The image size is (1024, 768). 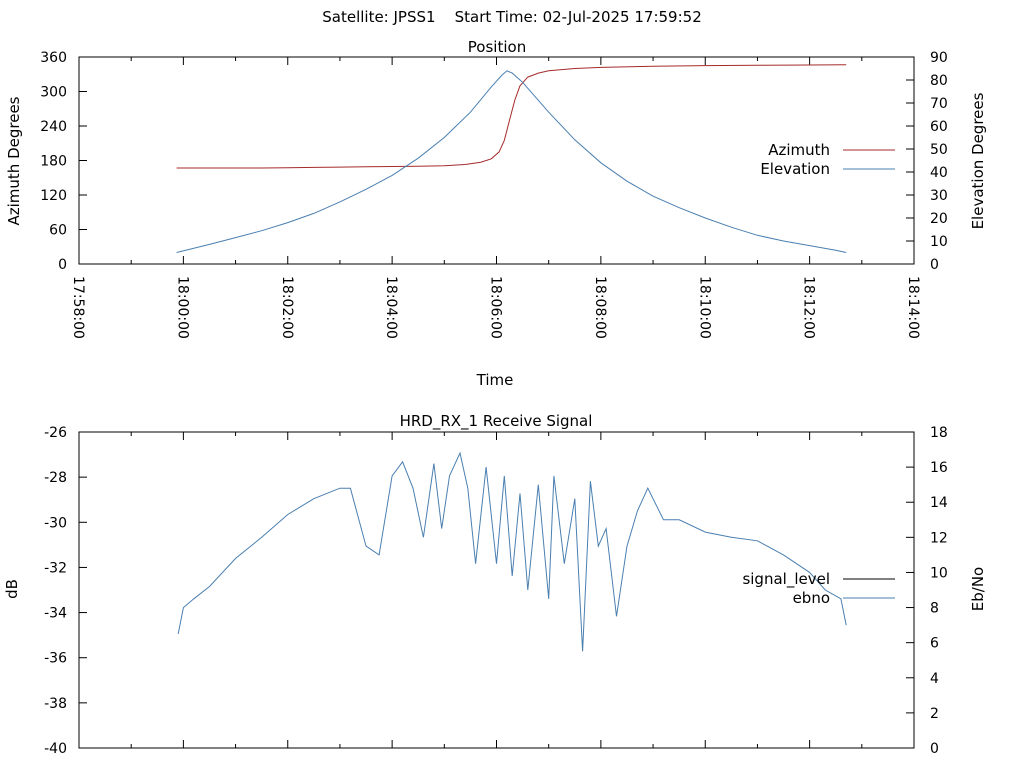 What do you see at coordinates (799, 150) in the screenshot?
I see `legend-label: Azimuth` at bounding box center [799, 150].